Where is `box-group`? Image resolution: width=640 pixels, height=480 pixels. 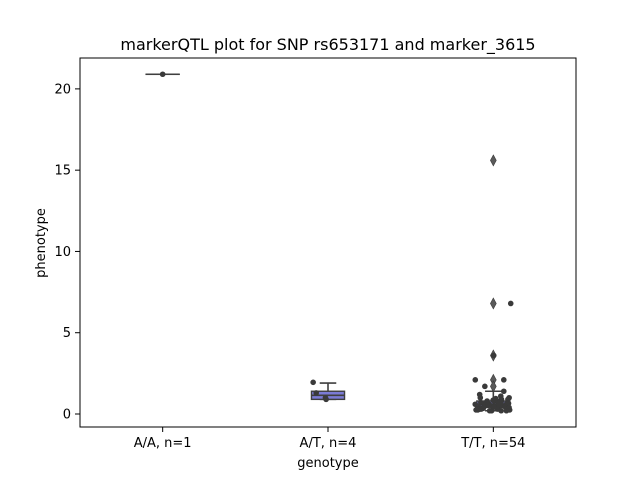 box-group is located at coordinates (493, 283).